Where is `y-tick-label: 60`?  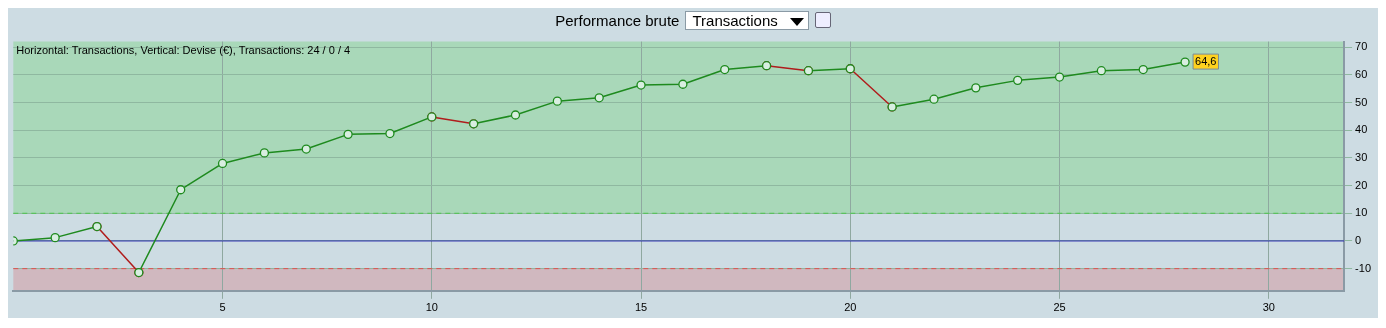
y-tick-label: 60 is located at coordinates (1361, 73).